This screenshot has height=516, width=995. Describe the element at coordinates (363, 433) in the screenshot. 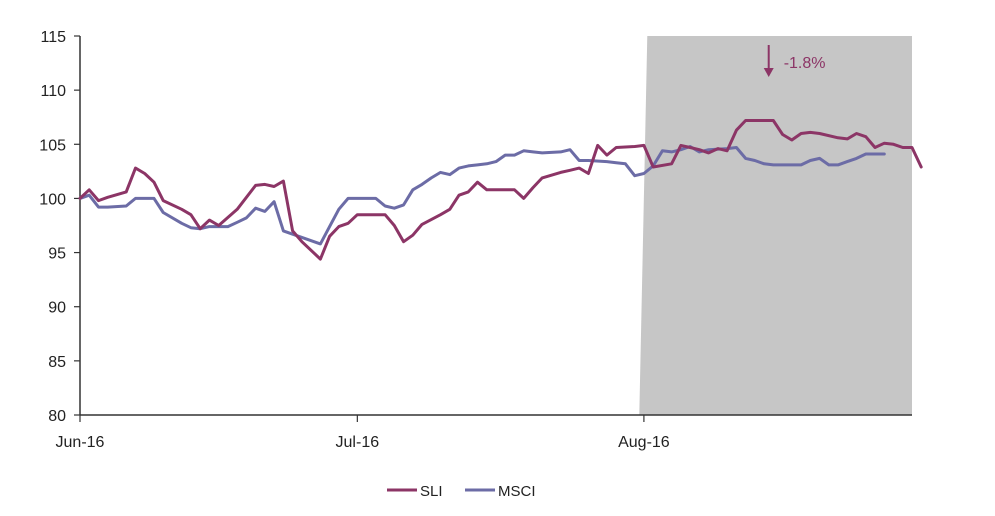

I see `x-axis-ticks: Jun-16 Jul-16 Aug-16` at that location.